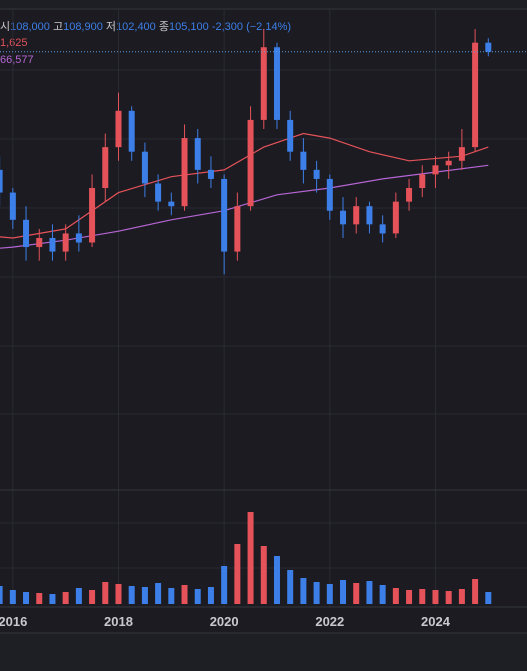  I want to click on close-value: 105,100, so click(188, 27).